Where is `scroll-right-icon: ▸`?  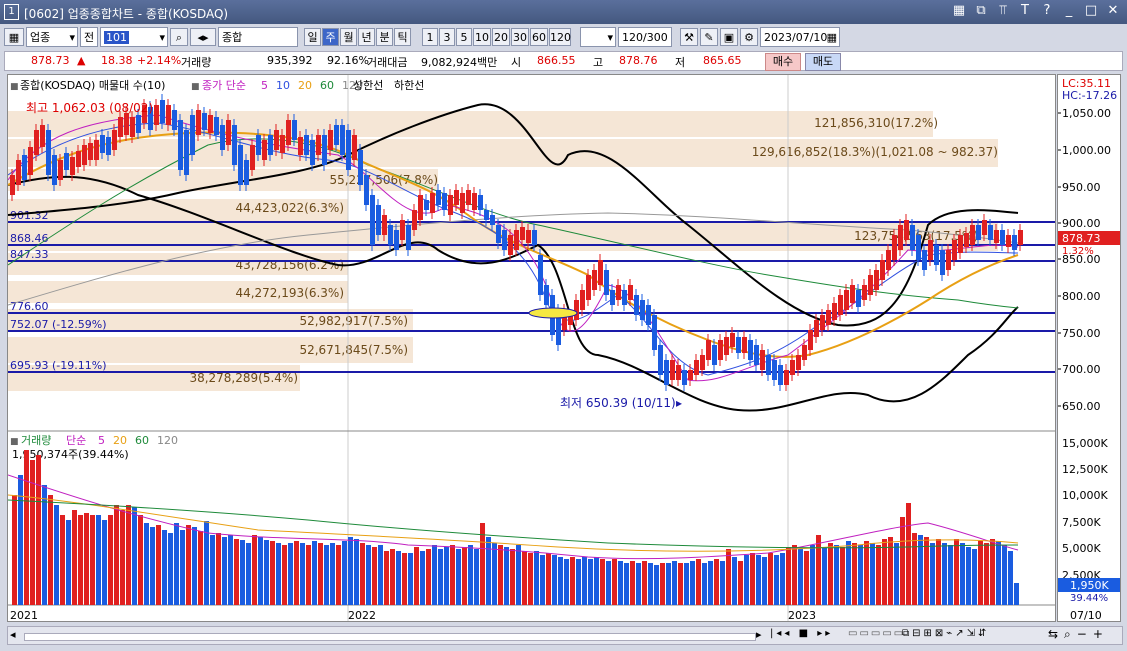 scroll-right-icon: ▸ is located at coordinates (759, 634).